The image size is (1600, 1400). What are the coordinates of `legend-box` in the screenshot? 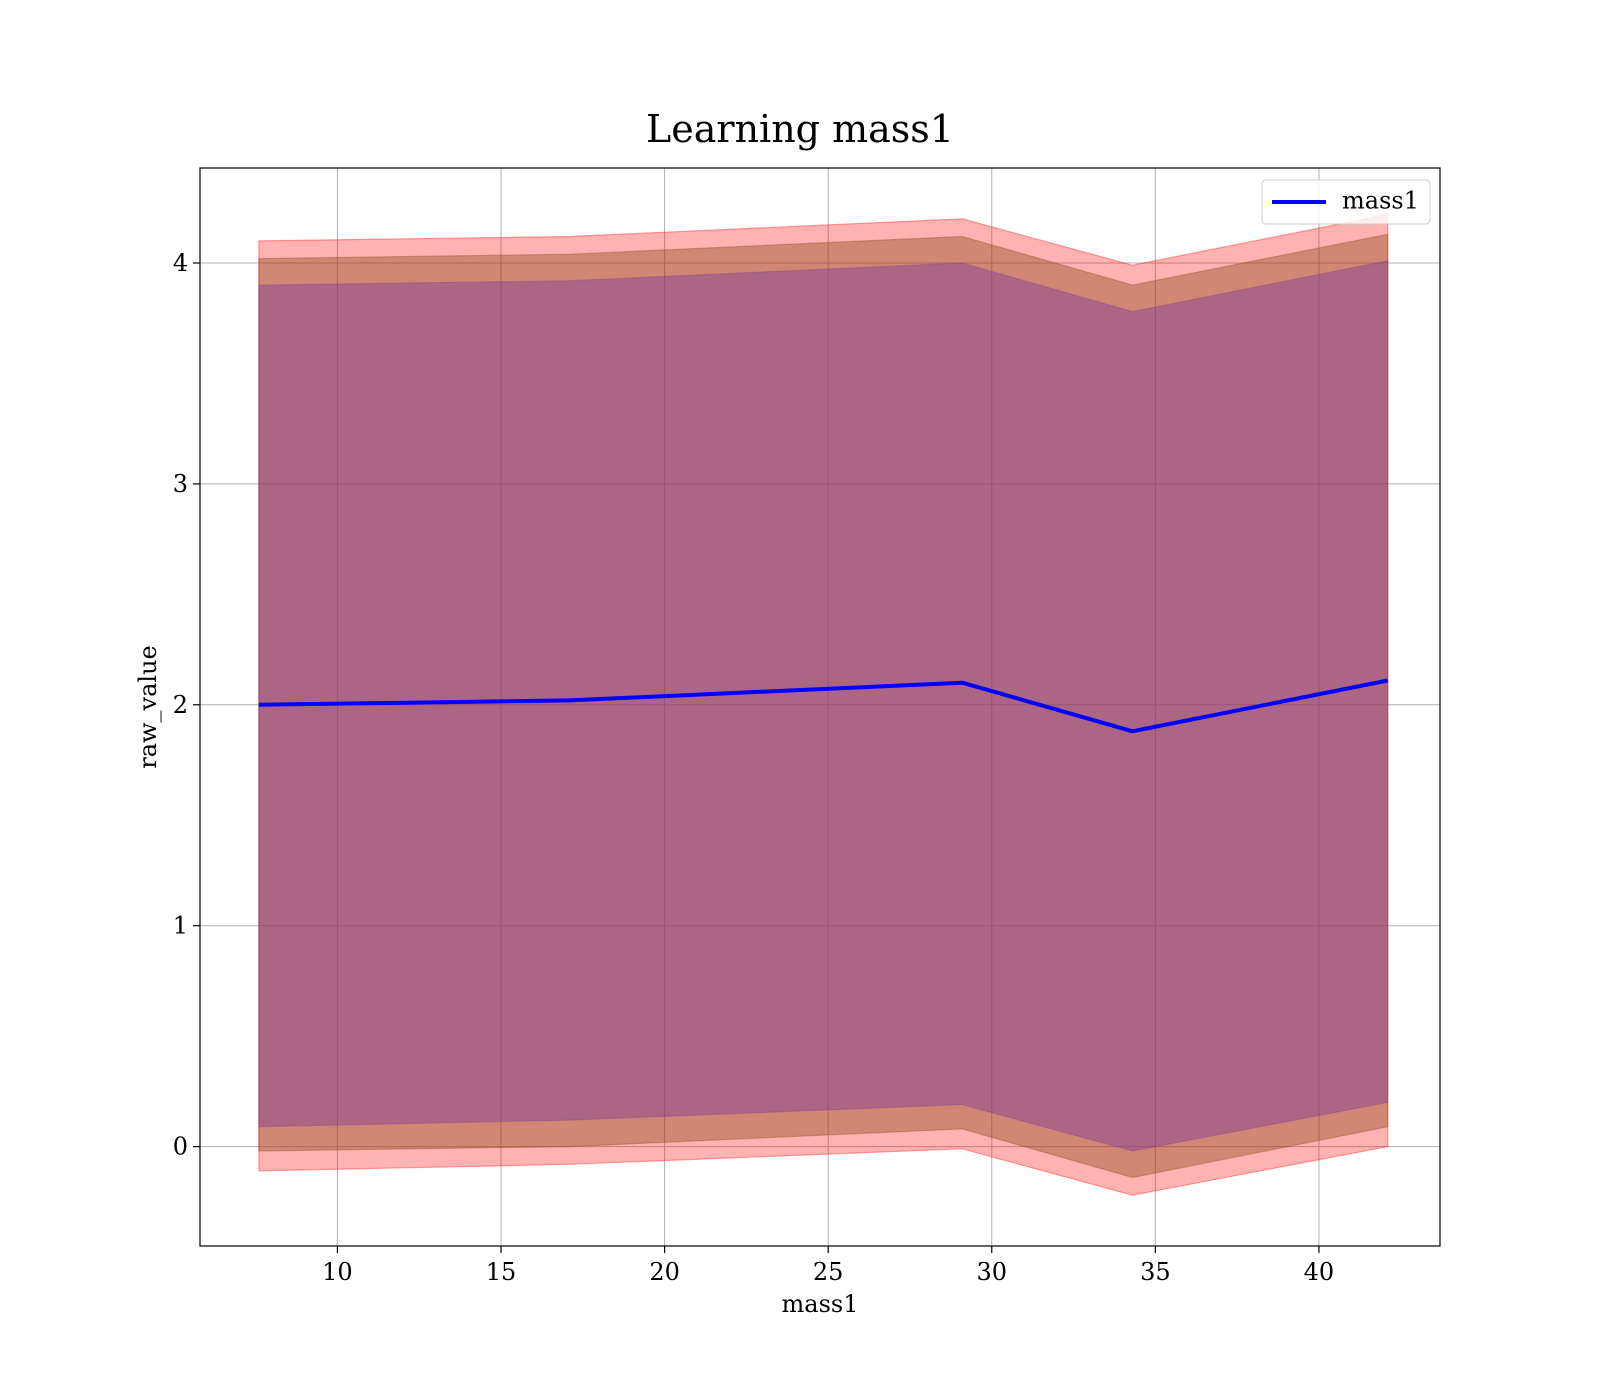 It's located at (1346, 202).